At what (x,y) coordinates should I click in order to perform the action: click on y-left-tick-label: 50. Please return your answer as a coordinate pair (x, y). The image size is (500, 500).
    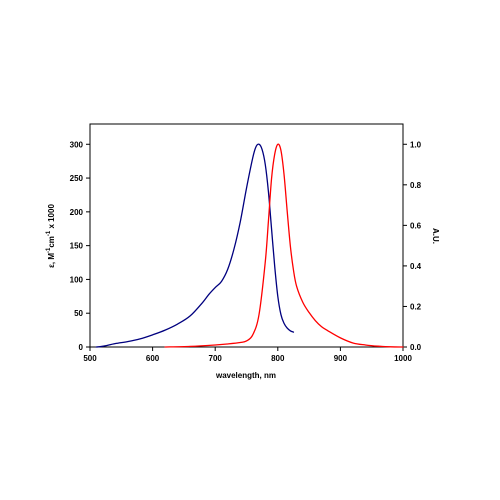
    Looking at the image, I should click on (78, 313).